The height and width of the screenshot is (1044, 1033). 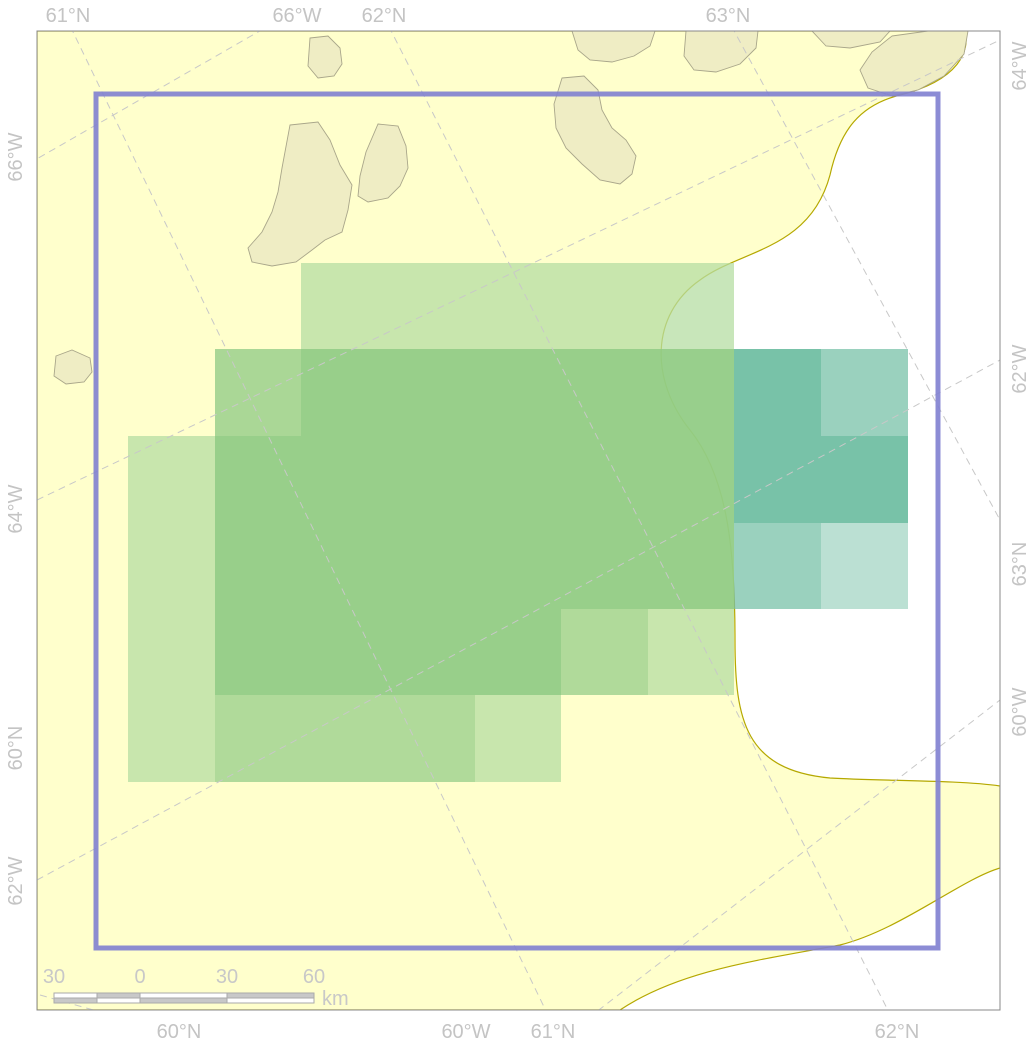 I want to click on graticule-label-top: 61°N, so click(x=68, y=16).